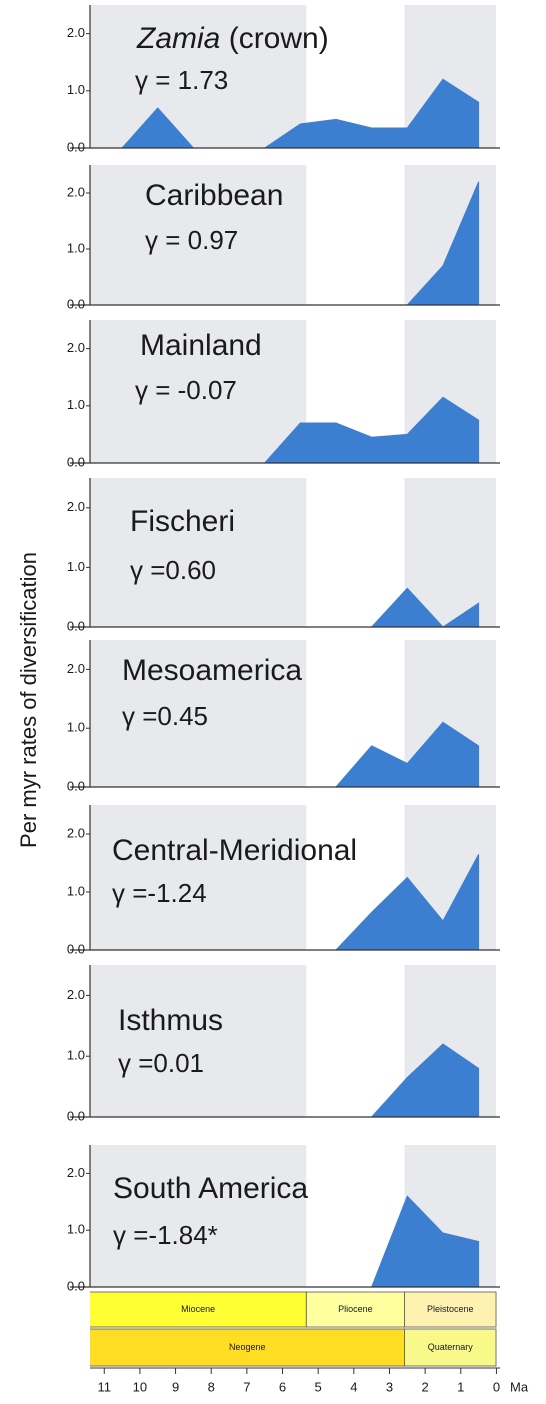  I want to click on x-tick-label: 1, so click(460, 1386).